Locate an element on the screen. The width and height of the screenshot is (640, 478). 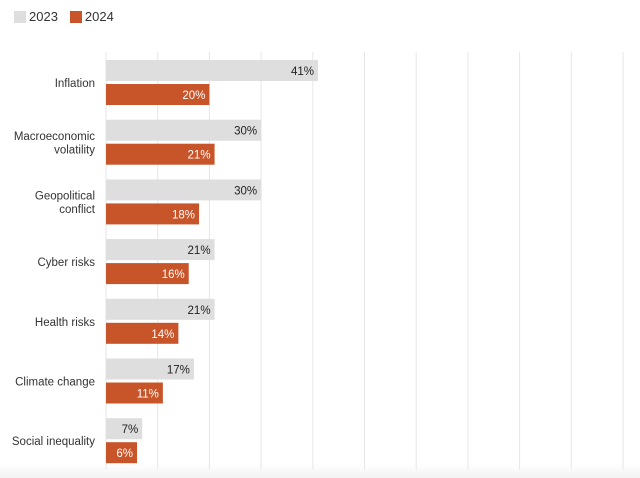
data-label-2024: 14% is located at coordinates (162, 335).